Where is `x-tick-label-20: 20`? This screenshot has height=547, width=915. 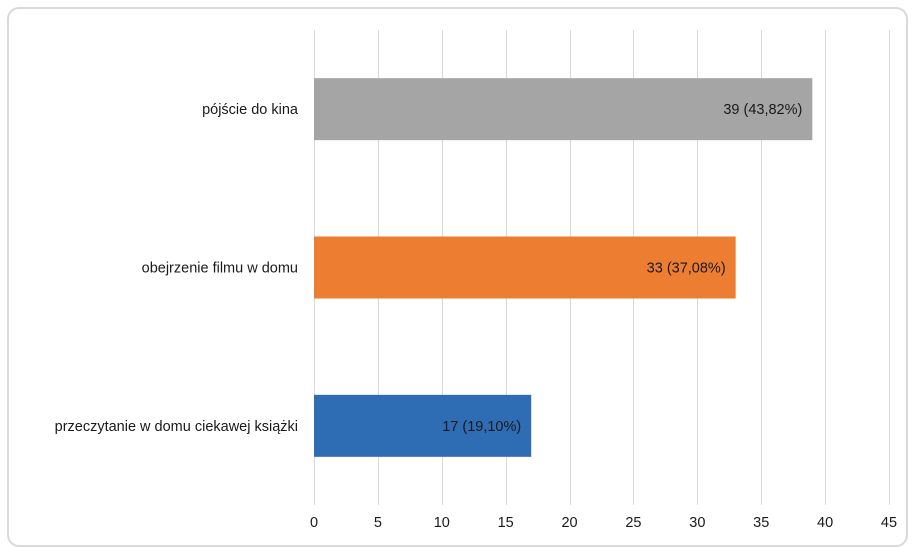
x-tick-label-20: 20 is located at coordinates (569, 523).